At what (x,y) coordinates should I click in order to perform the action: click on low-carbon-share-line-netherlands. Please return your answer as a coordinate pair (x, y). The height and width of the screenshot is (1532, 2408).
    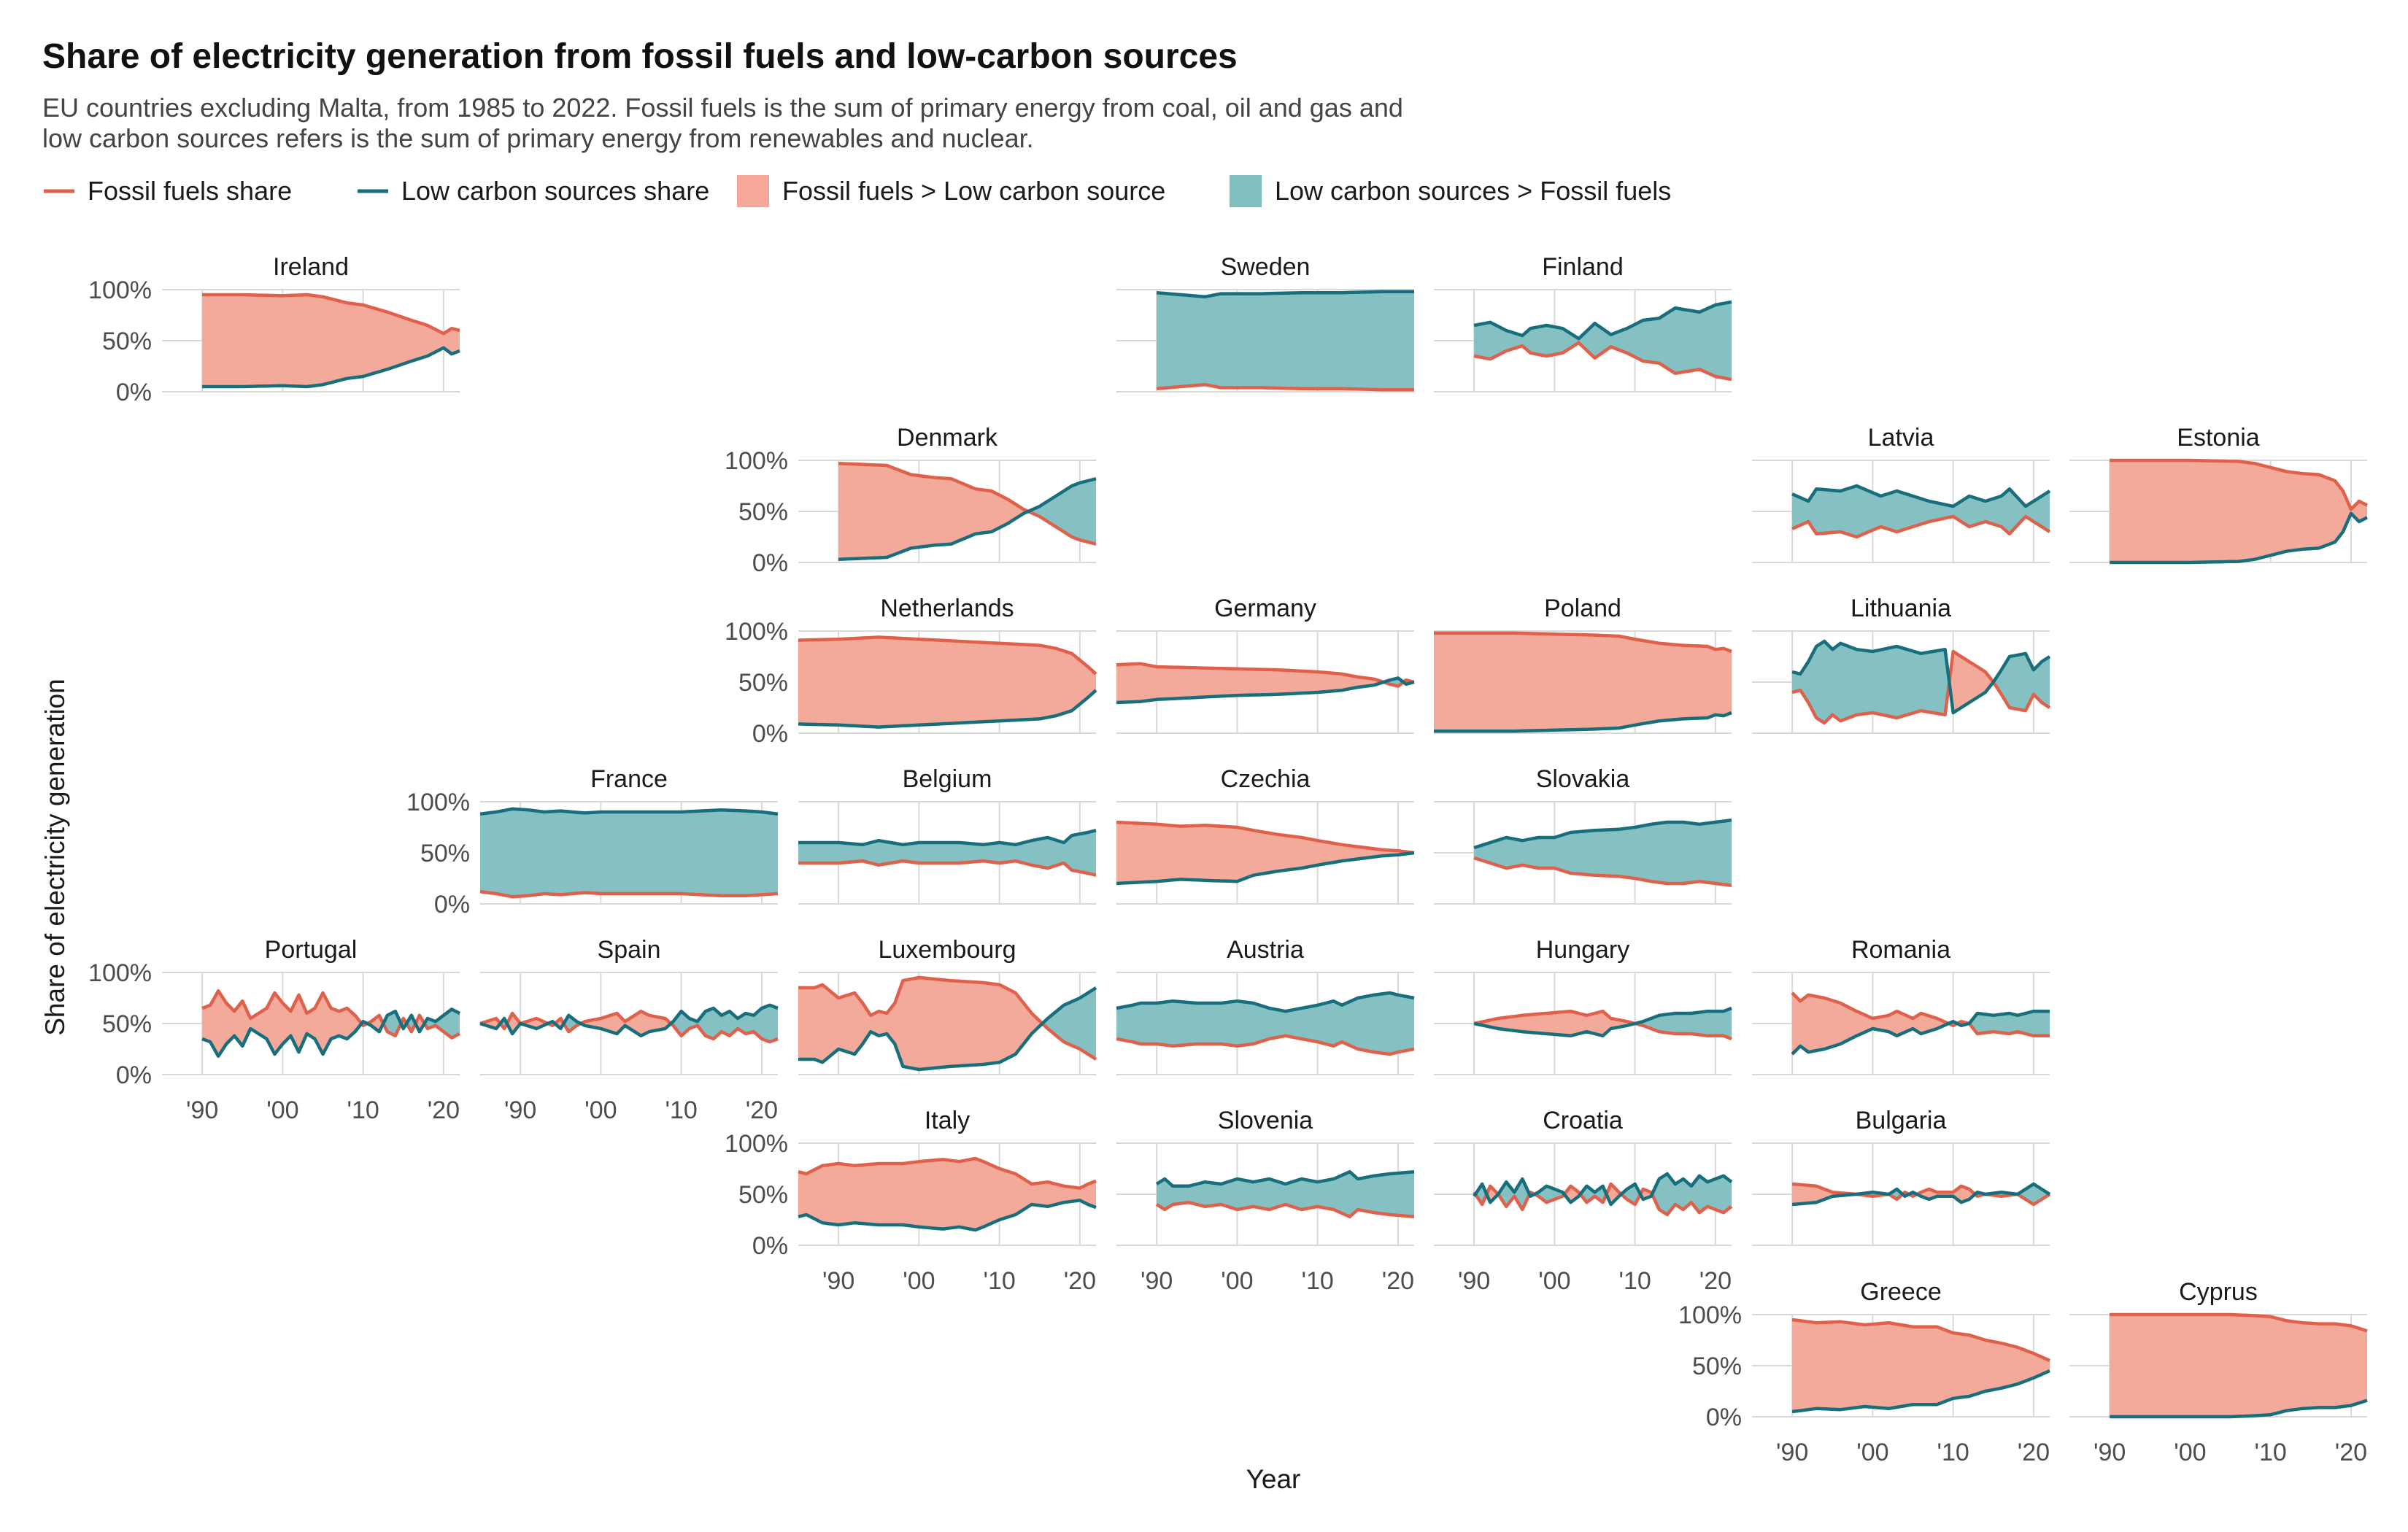
    Looking at the image, I should click on (947, 709).